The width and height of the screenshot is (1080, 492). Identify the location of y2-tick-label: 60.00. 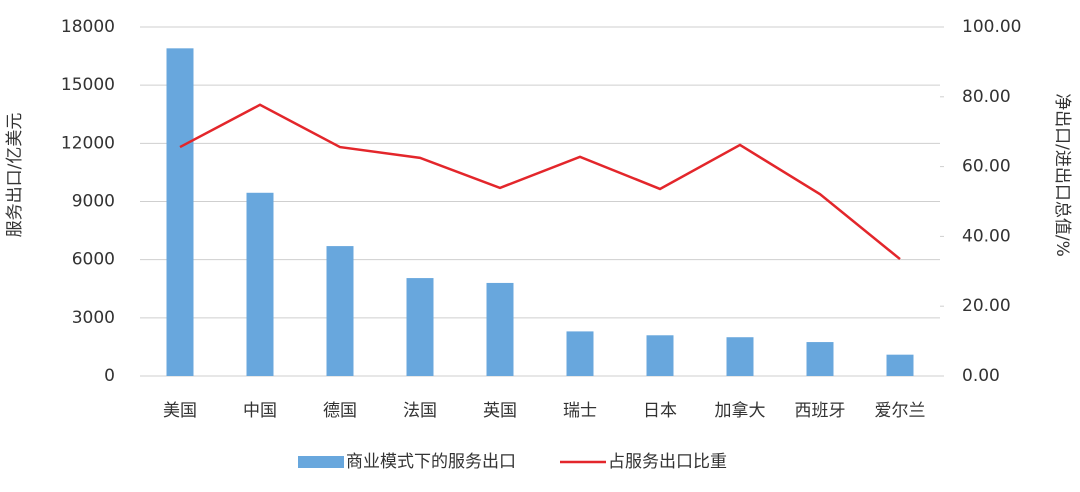
(986, 167).